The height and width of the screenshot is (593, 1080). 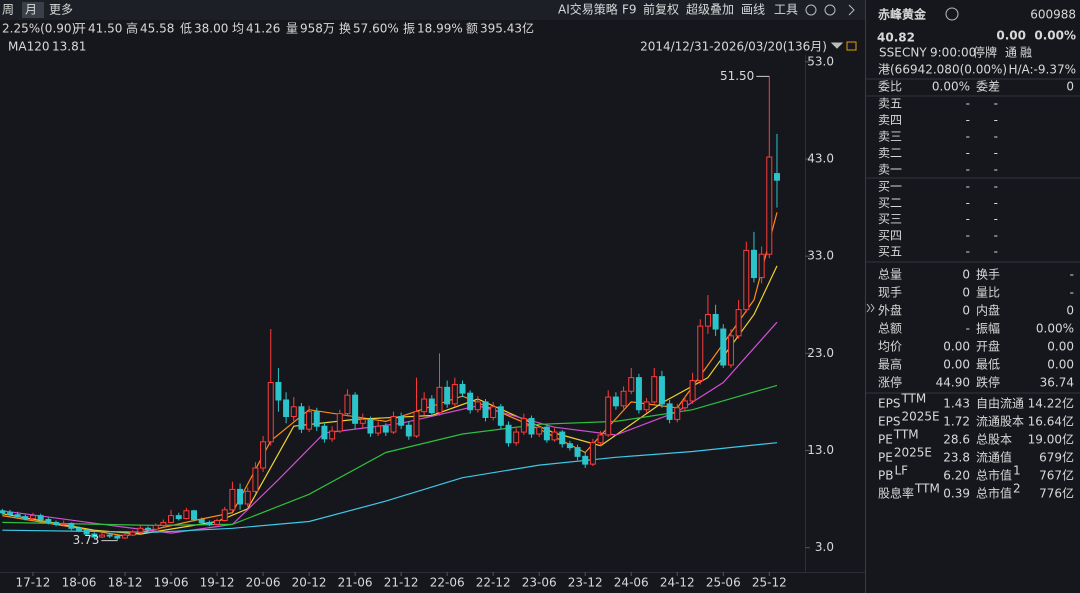 What do you see at coordinates (69, 47) in the screenshot?
I see `ma-legend-value: 13.81` at bounding box center [69, 47].